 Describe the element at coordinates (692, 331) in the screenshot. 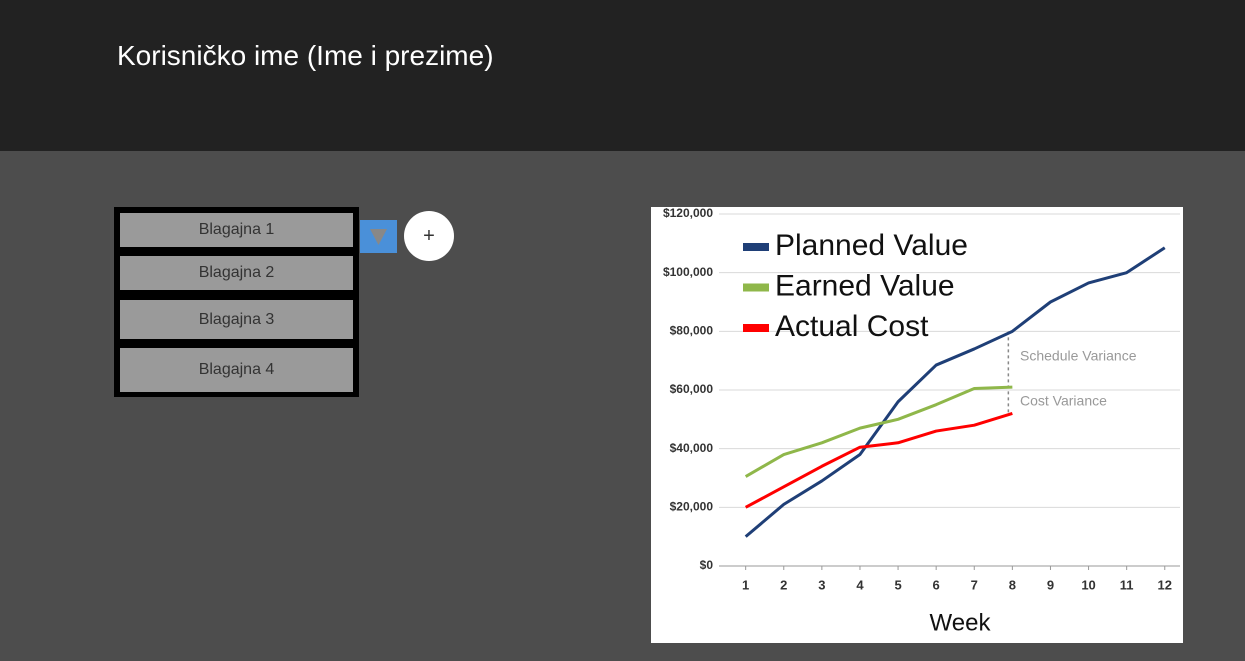

I see `y-tick-label: $80,000` at that location.